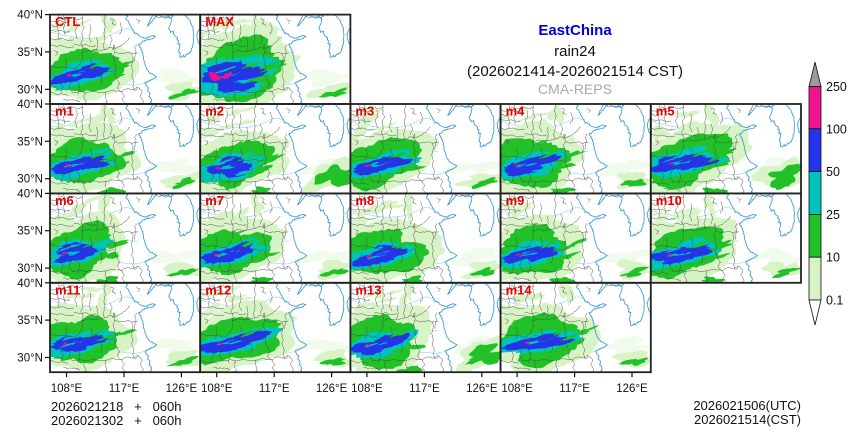 This screenshot has width=860, height=442. Describe the element at coordinates (575, 30) in the screenshot. I see `svg-text: EastChina` at that location.